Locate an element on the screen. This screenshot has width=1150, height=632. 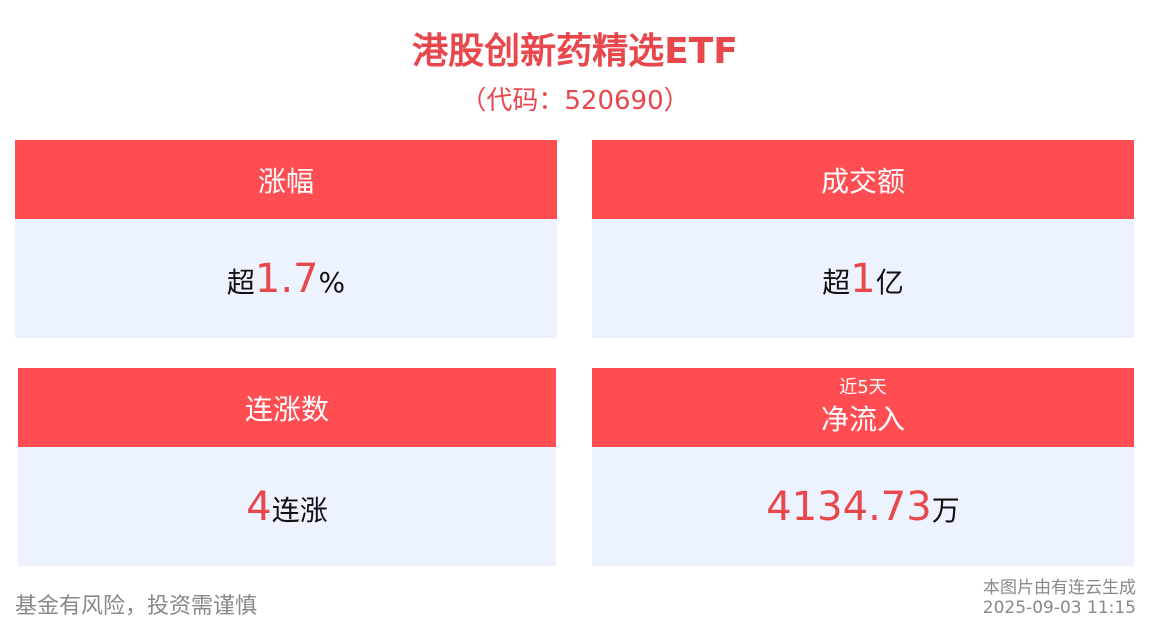
card-header: 连涨数 is located at coordinates (287, 407).